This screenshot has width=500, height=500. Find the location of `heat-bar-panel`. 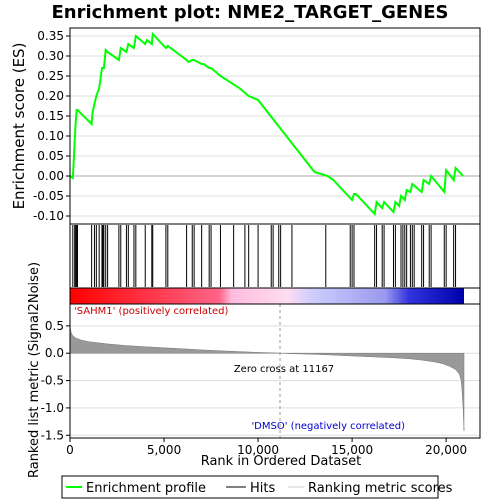

heat-bar-panel is located at coordinates (275, 296).